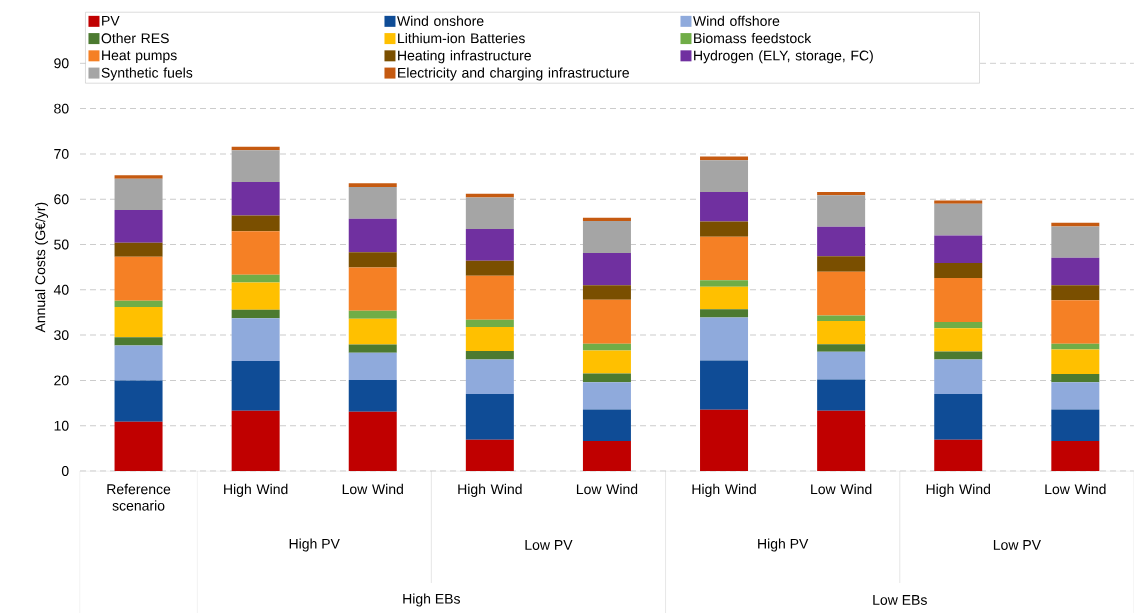 Image resolution: width=1134 pixels, height=613 pixels. I want to click on legend-label: Other RES, so click(135, 38).